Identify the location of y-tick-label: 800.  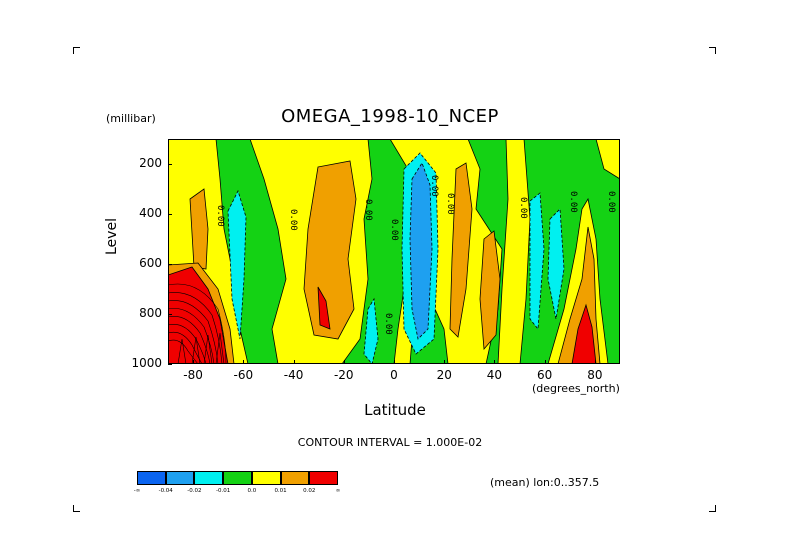
(150, 313).